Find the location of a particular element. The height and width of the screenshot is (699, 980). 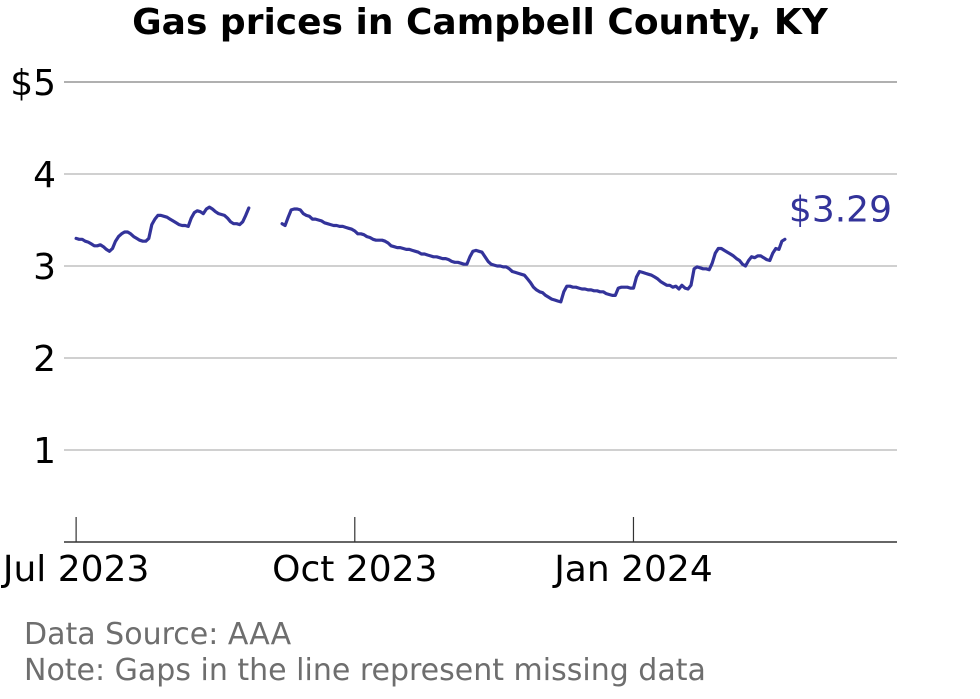

axes is located at coordinates (480, 530).